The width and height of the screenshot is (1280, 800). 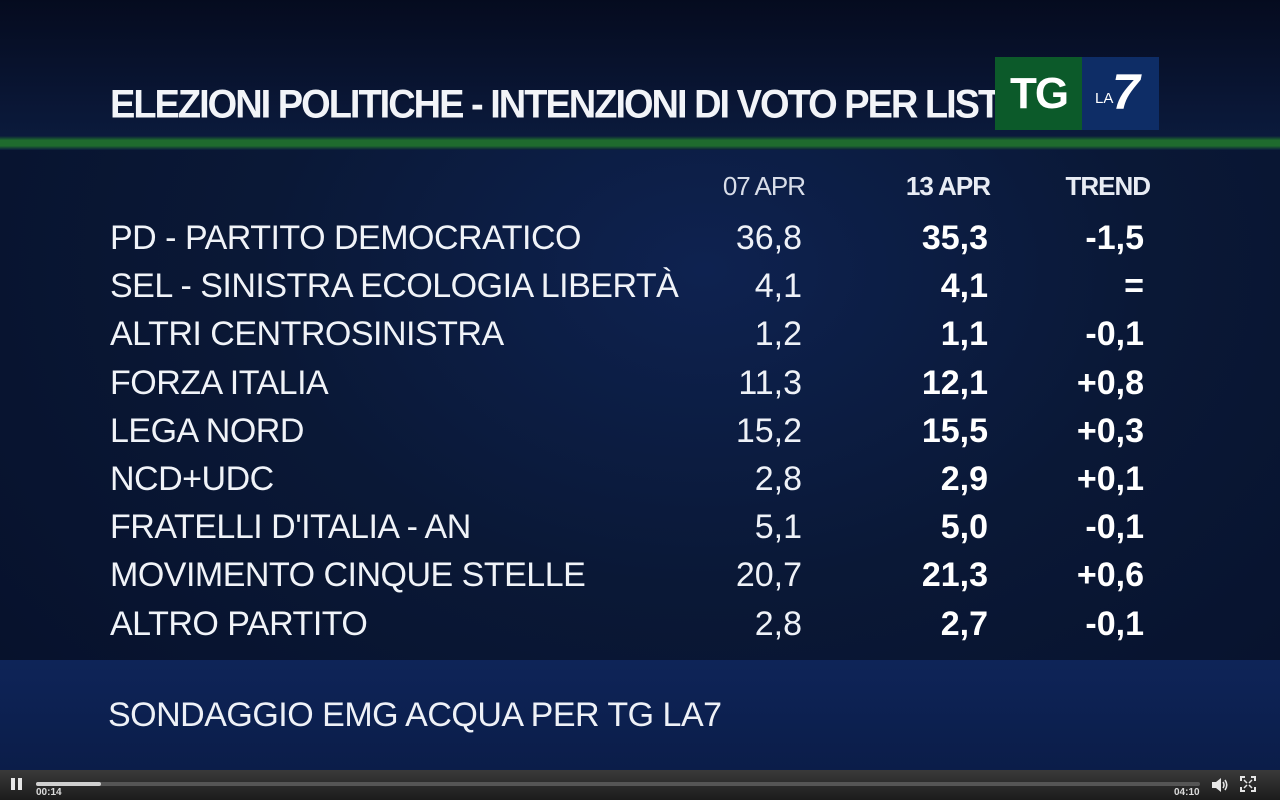 What do you see at coordinates (1110, 382) in the screenshot?
I see `trend-value: +0,8` at bounding box center [1110, 382].